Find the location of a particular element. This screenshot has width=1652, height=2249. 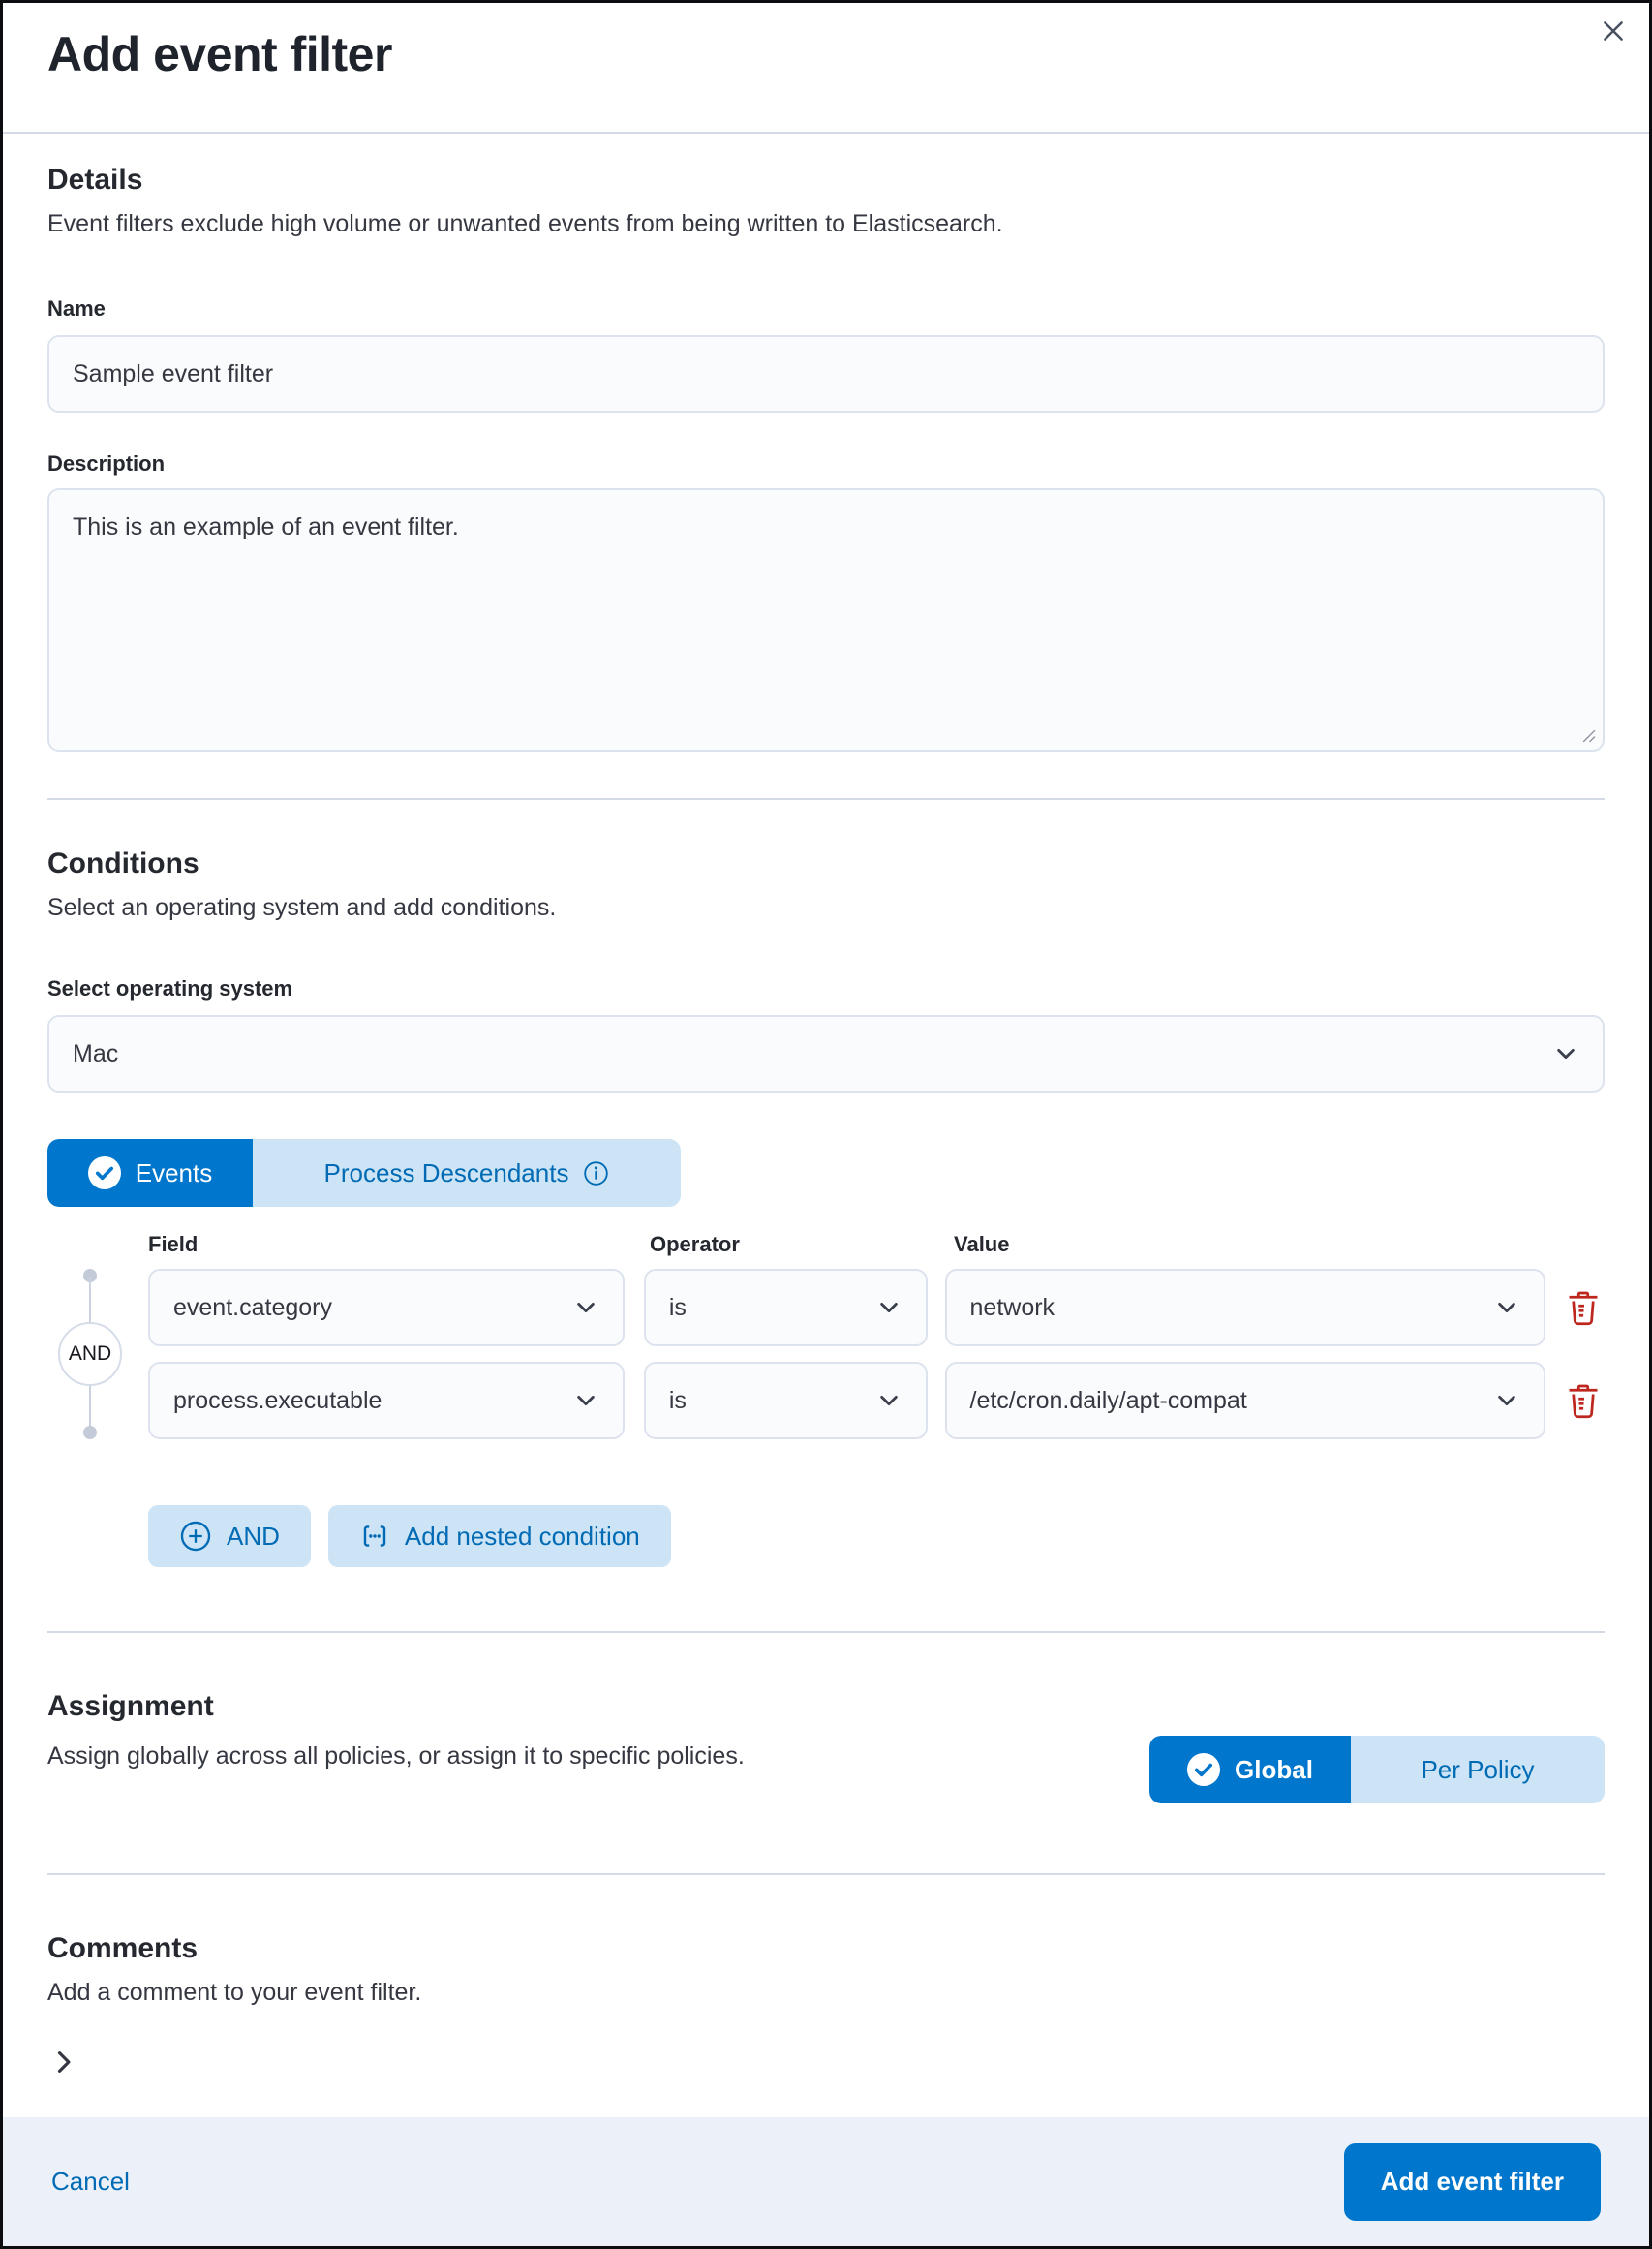

os-select-label: Select operating system is located at coordinates (170, 988).